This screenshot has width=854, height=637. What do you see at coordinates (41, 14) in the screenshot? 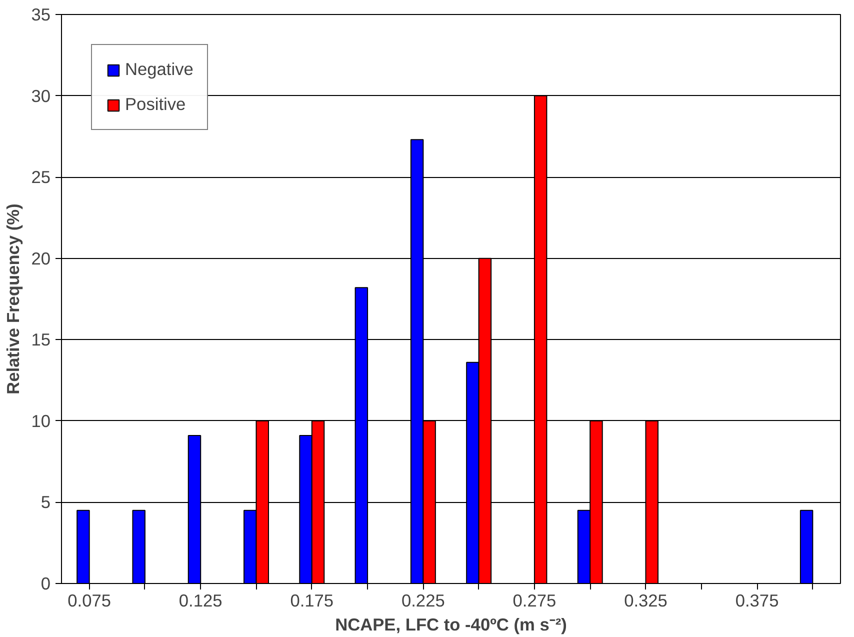
I see `y-tick-label: 35` at bounding box center [41, 14].